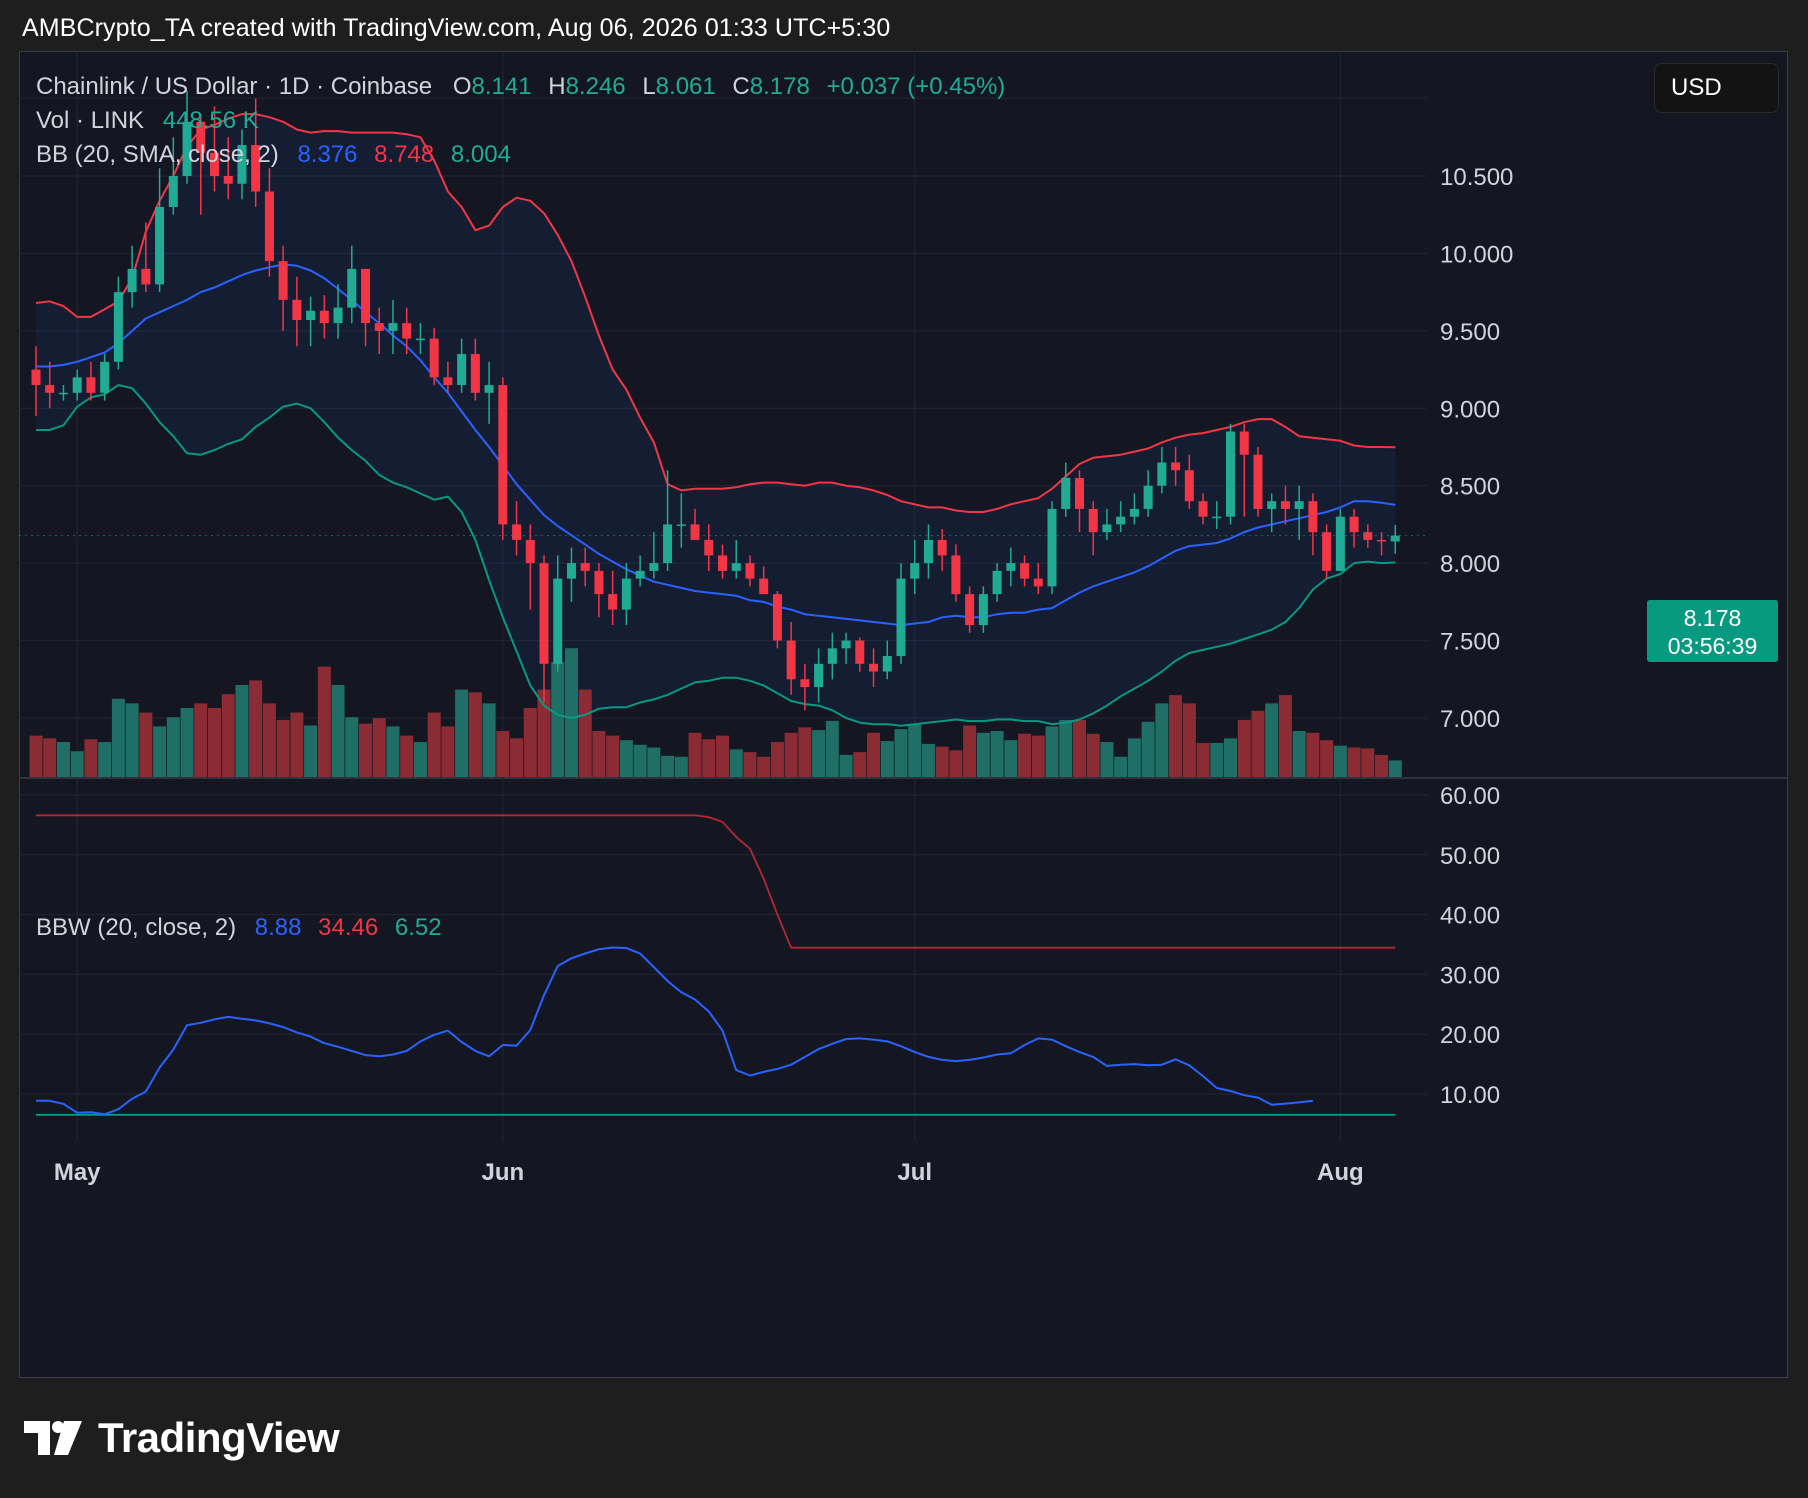 The width and height of the screenshot is (1808, 1498). Describe the element at coordinates (1712, 646) in the screenshot. I see `bar-countdown: 03:56:39` at that location.